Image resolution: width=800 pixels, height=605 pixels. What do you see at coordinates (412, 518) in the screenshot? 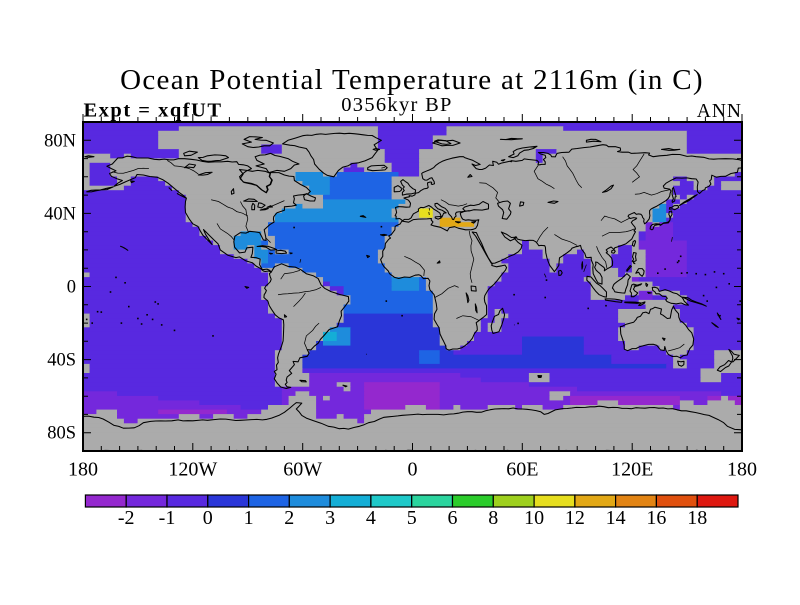
I see `svg-text: 5` at bounding box center [412, 518].